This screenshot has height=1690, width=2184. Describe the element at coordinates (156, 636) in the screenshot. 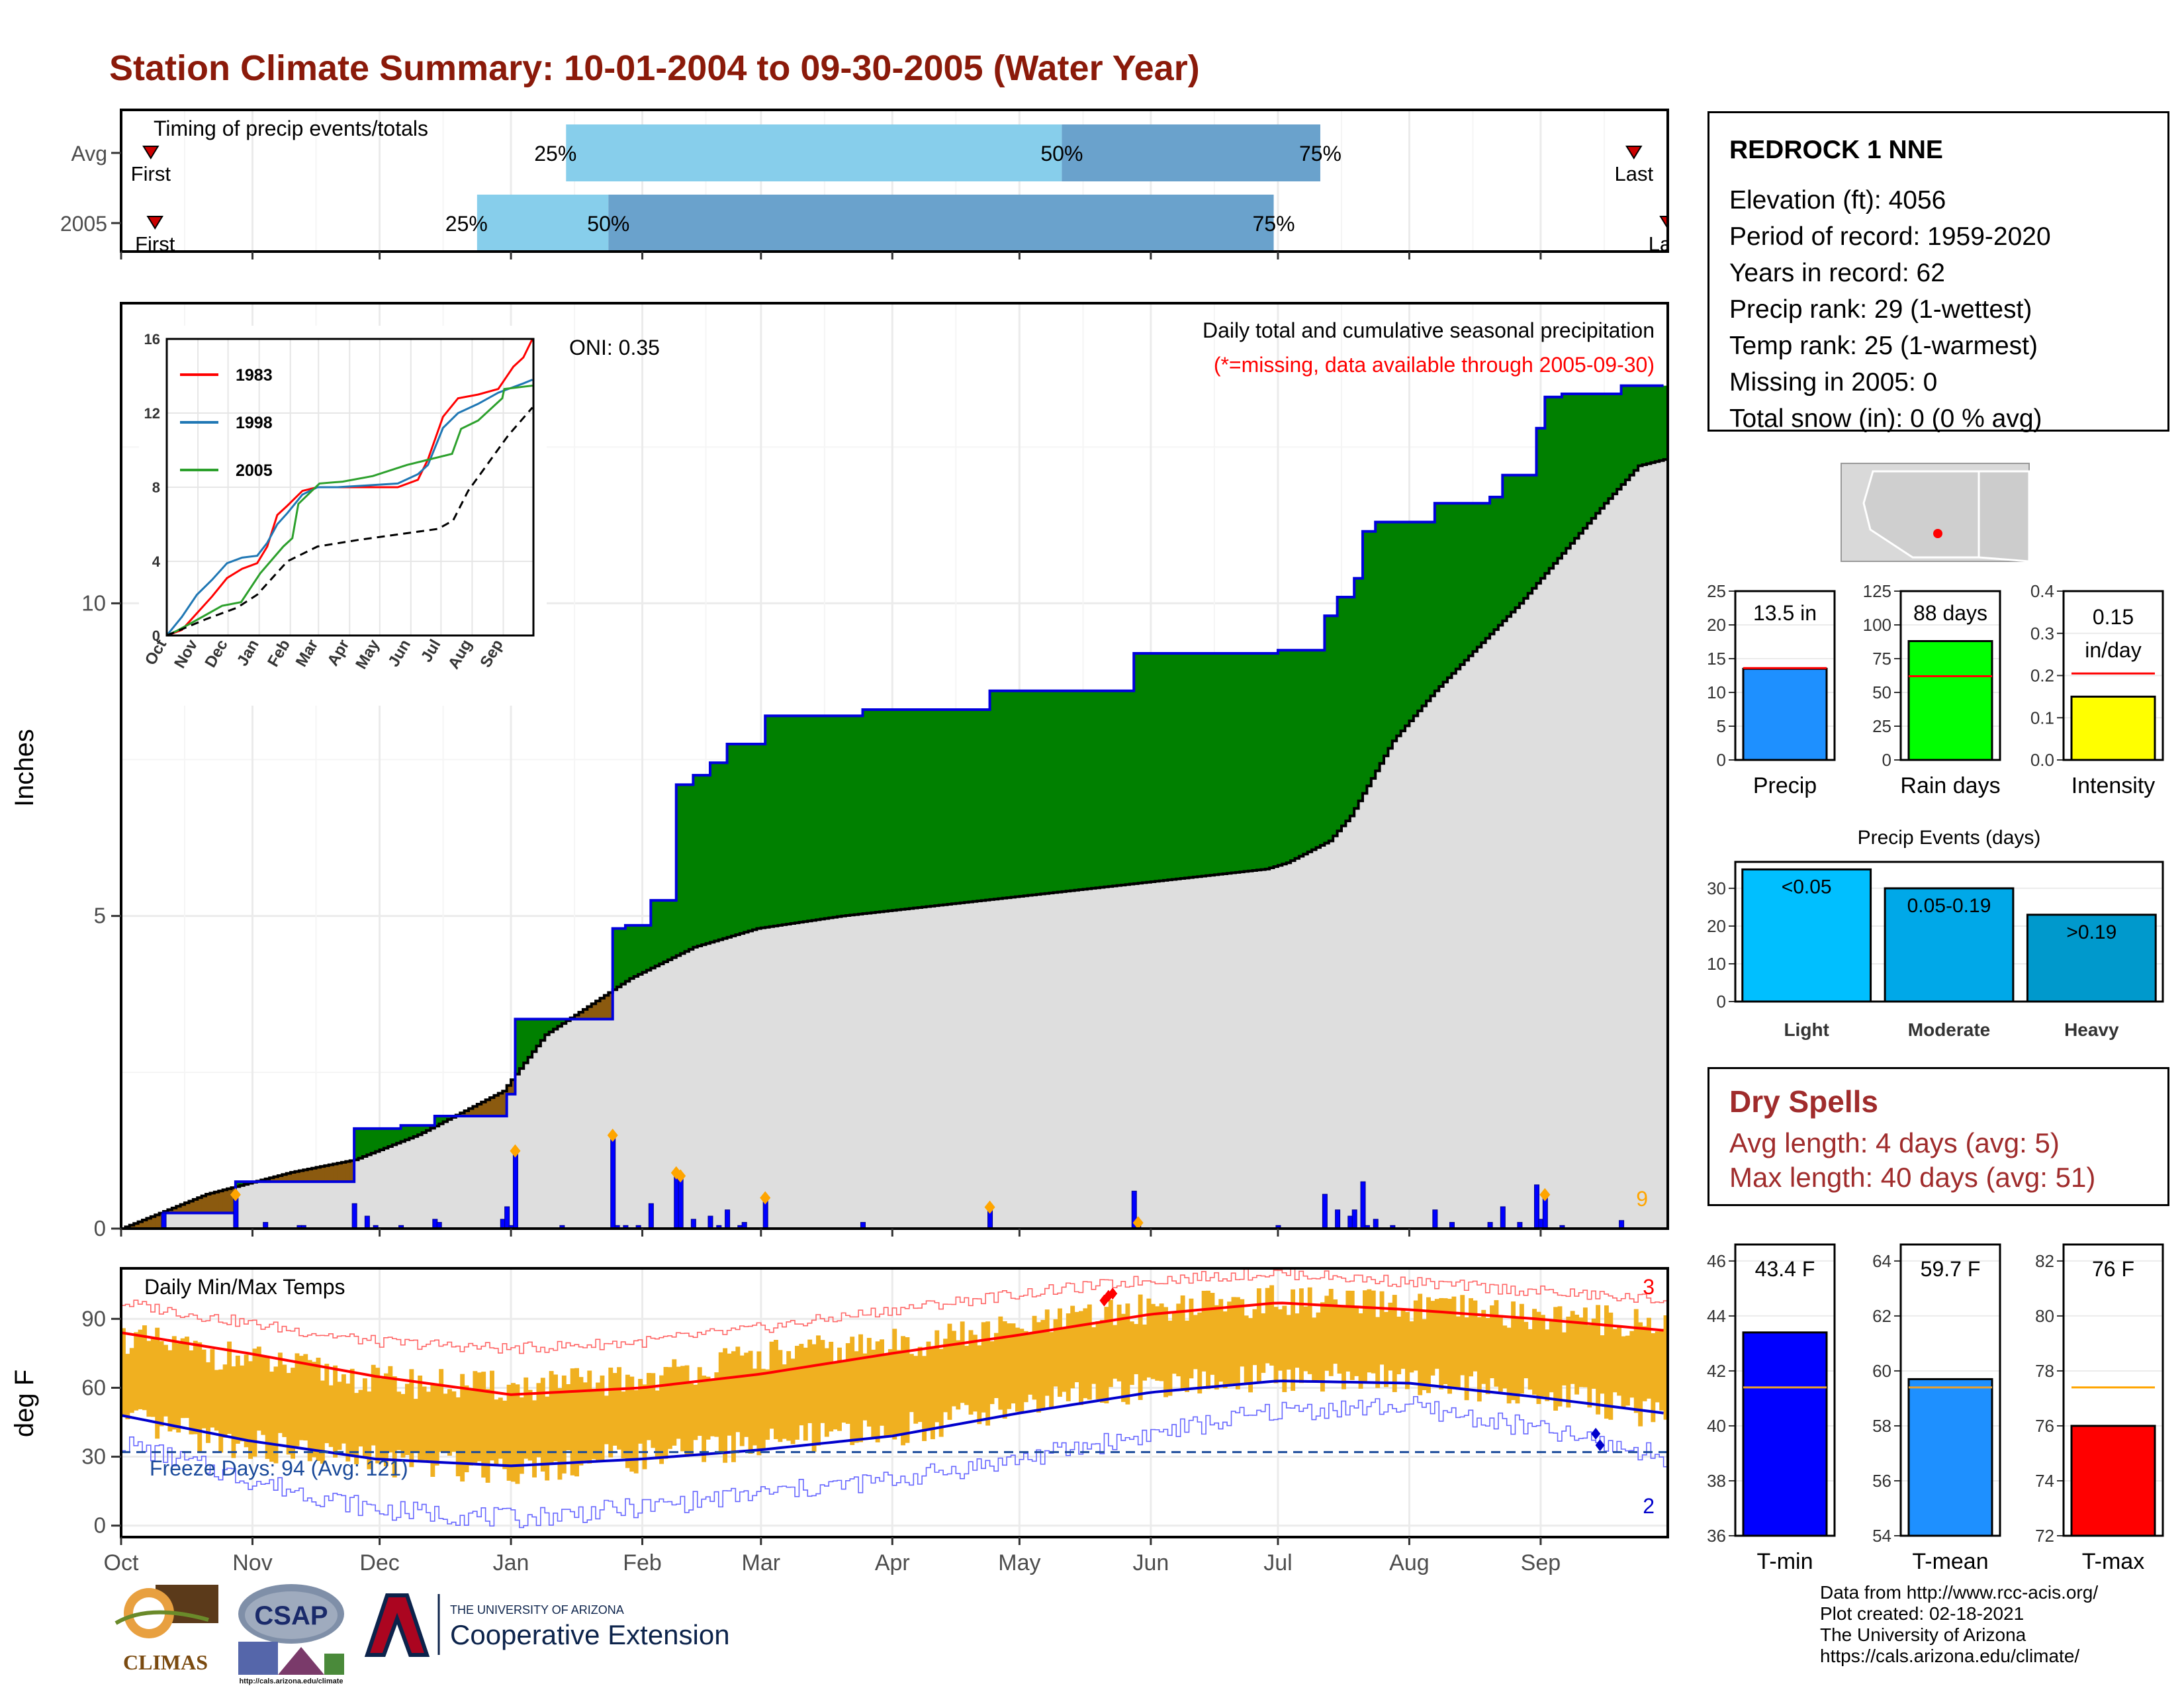

I see `inset-y-tick-label: 0` at that location.